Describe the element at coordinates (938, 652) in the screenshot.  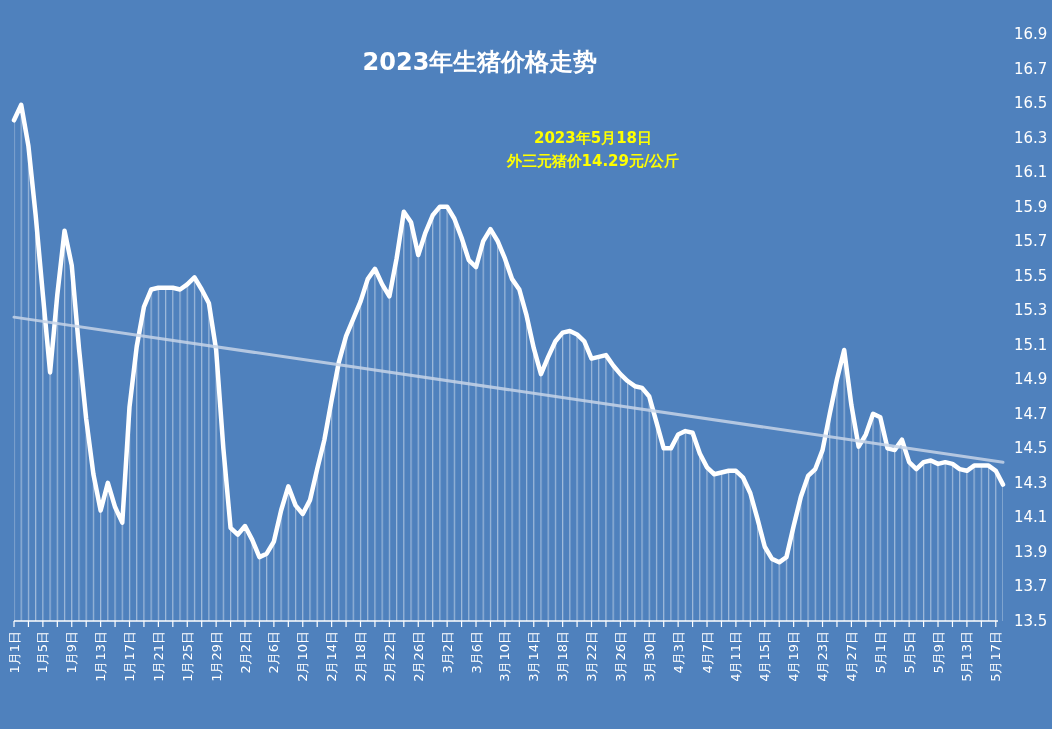
I see `x-tick-label: 5月9日` at that location.